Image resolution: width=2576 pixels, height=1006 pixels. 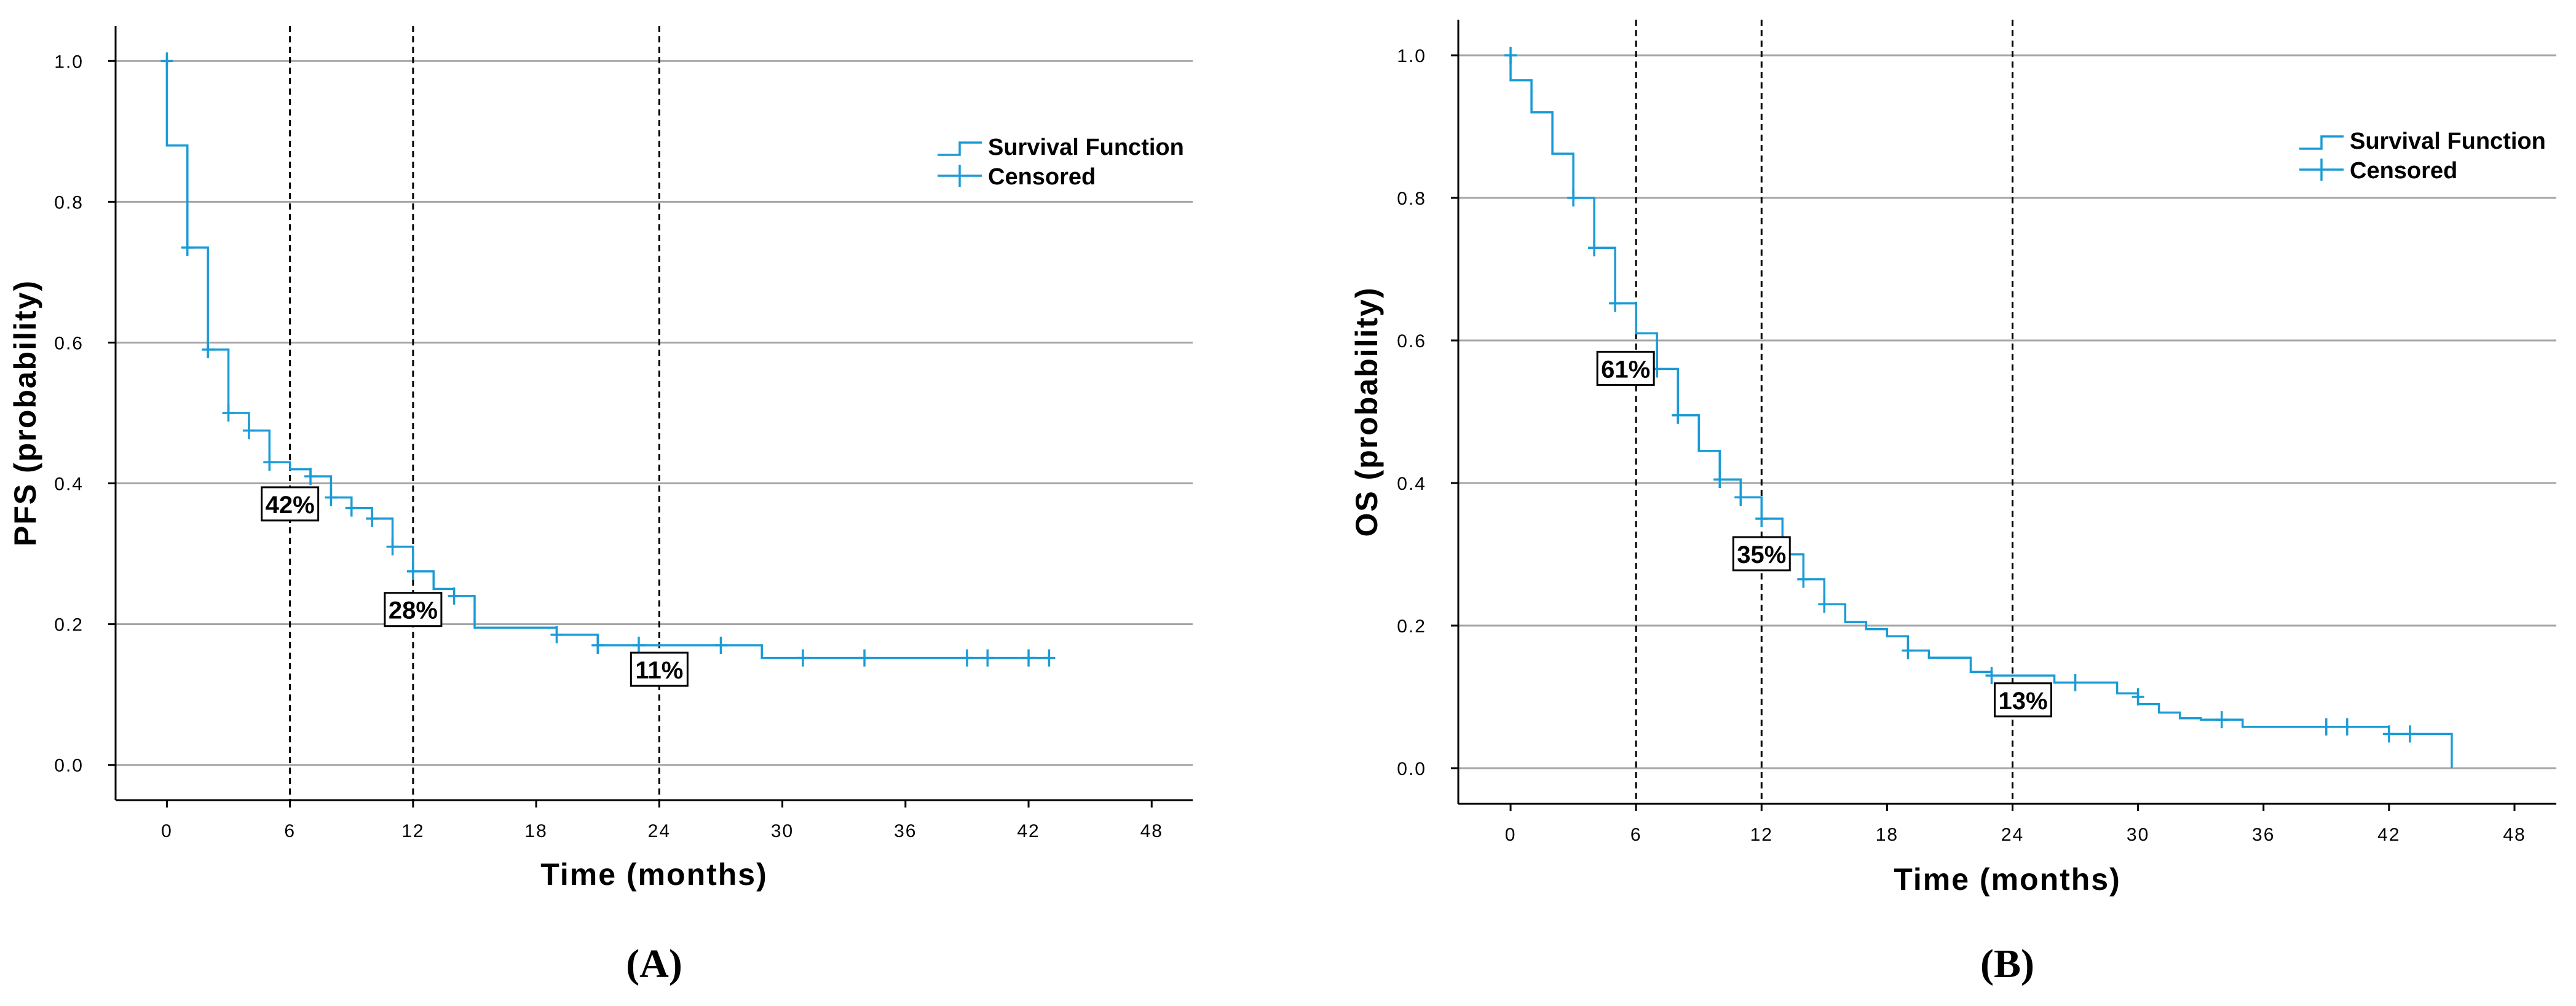 I want to click on annotation-label: 35%, so click(x=1761, y=554).